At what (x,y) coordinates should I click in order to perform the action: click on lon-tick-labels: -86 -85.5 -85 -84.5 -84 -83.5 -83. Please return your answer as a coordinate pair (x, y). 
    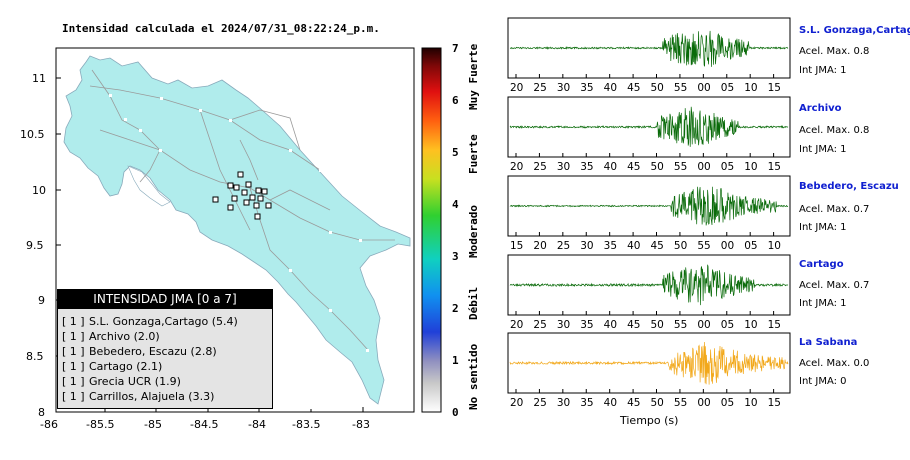
    Looking at the image, I should click on (205, 424).